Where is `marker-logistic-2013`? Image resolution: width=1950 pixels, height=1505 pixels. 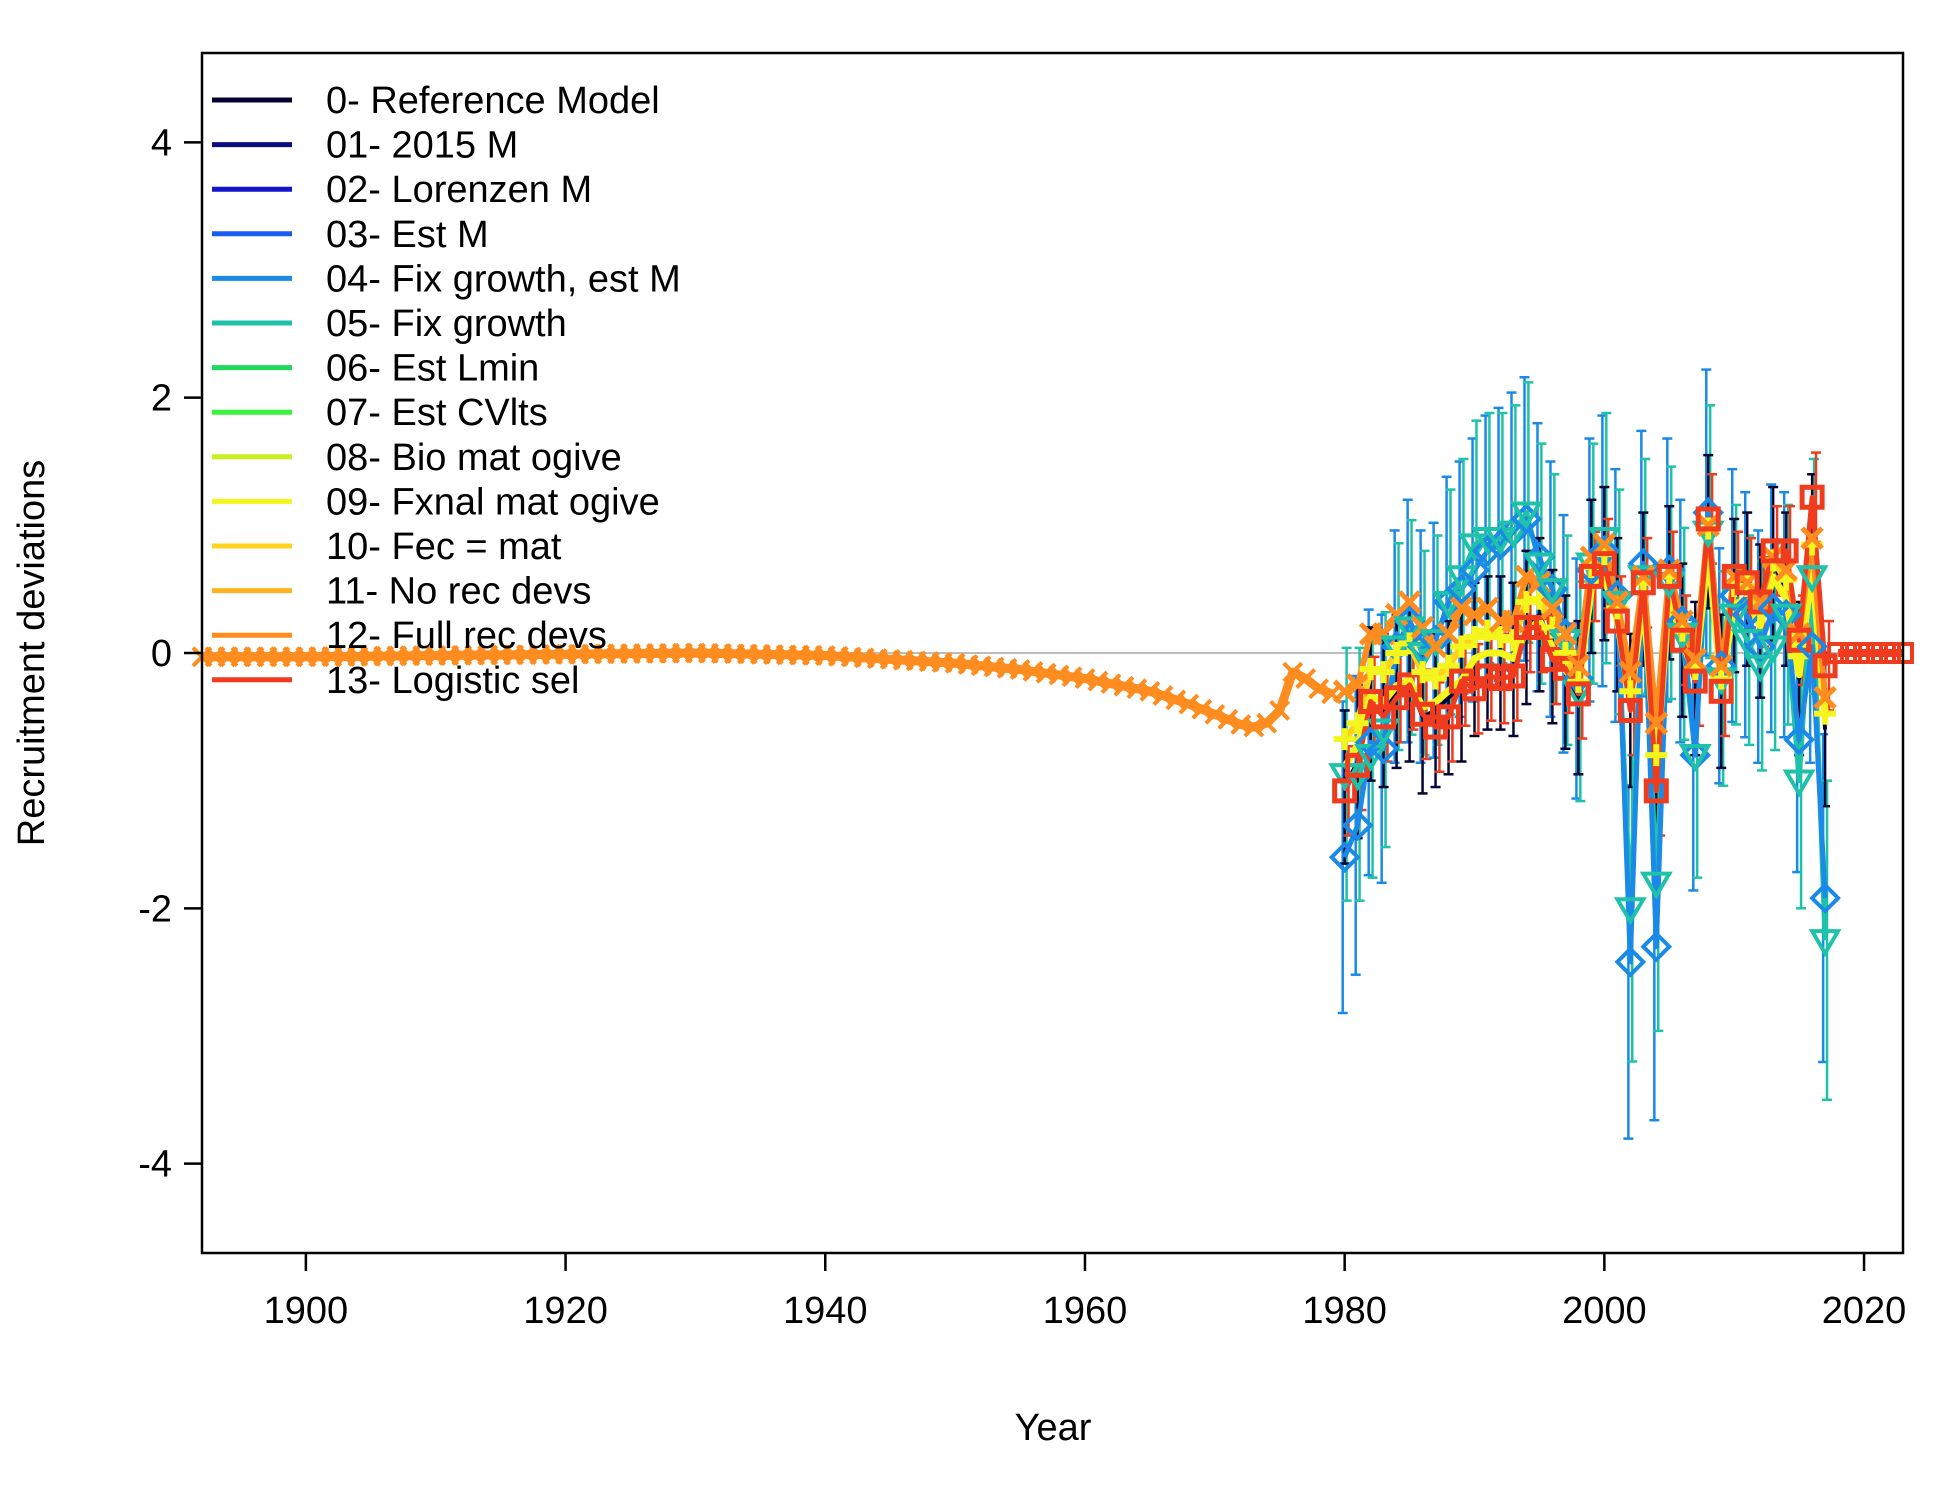
marker-logistic-2013 is located at coordinates (1773, 551).